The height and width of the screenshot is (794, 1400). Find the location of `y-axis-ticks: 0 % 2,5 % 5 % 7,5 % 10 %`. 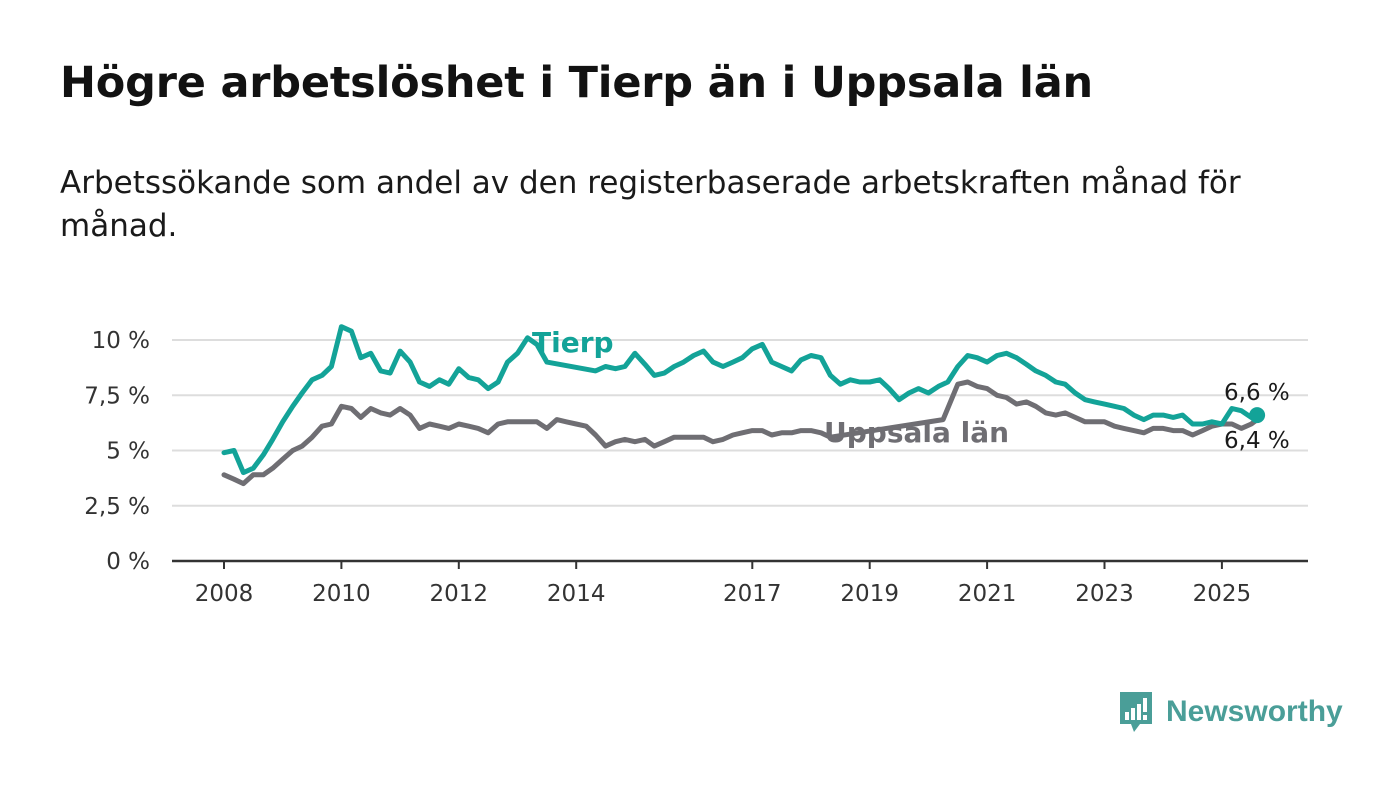

y-axis-ticks: 0 % 2,5 % 5 % 7,5 % 10 % is located at coordinates (117, 451).